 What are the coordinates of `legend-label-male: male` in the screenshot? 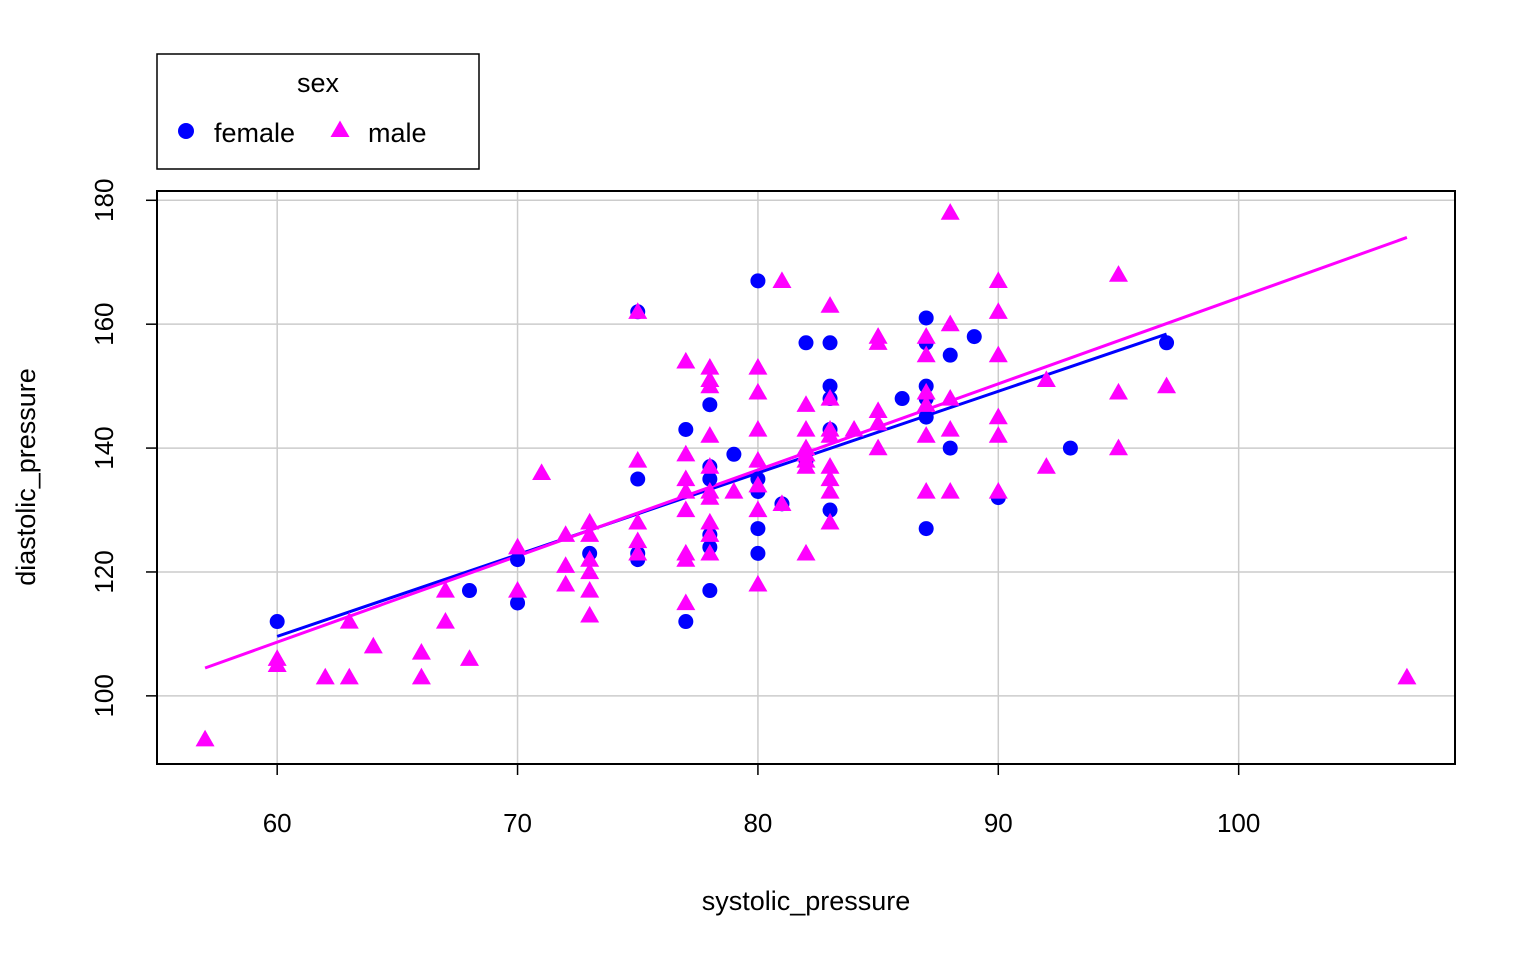 It's located at (397, 133).